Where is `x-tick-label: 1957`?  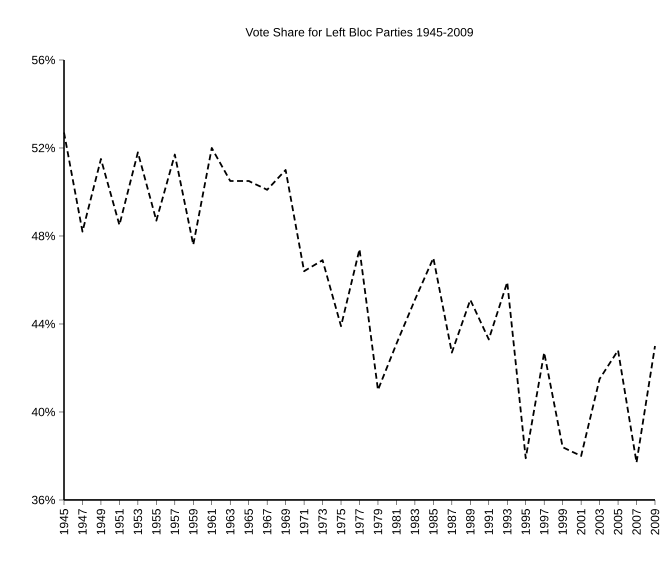
x-tick-label: 1957 is located at coordinates (175, 521).